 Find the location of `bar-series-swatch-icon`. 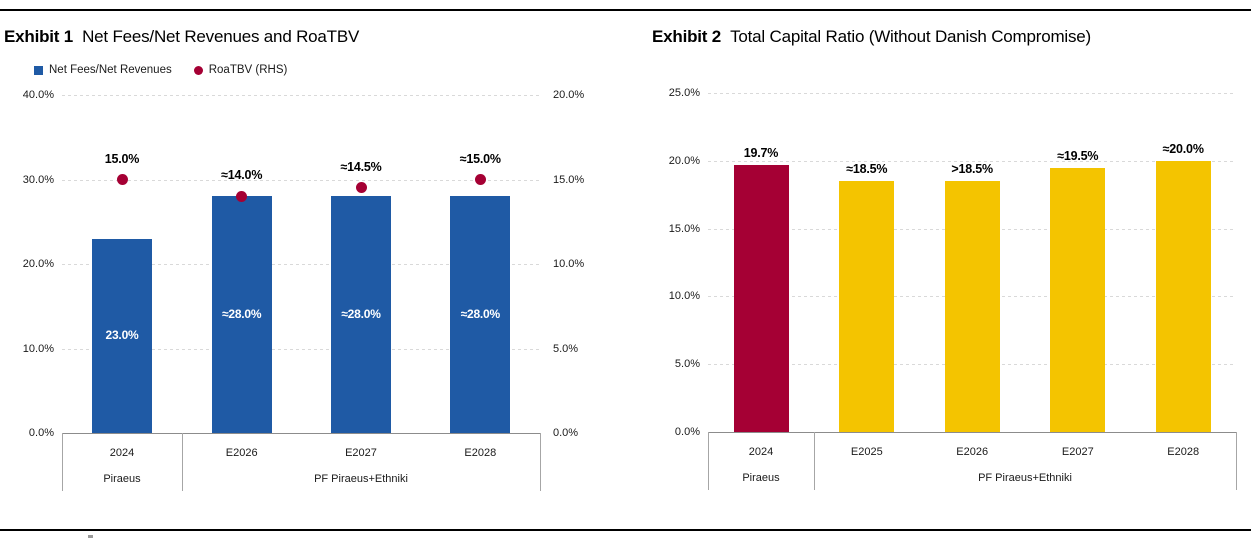

bar-series-swatch-icon is located at coordinates (38, 70).